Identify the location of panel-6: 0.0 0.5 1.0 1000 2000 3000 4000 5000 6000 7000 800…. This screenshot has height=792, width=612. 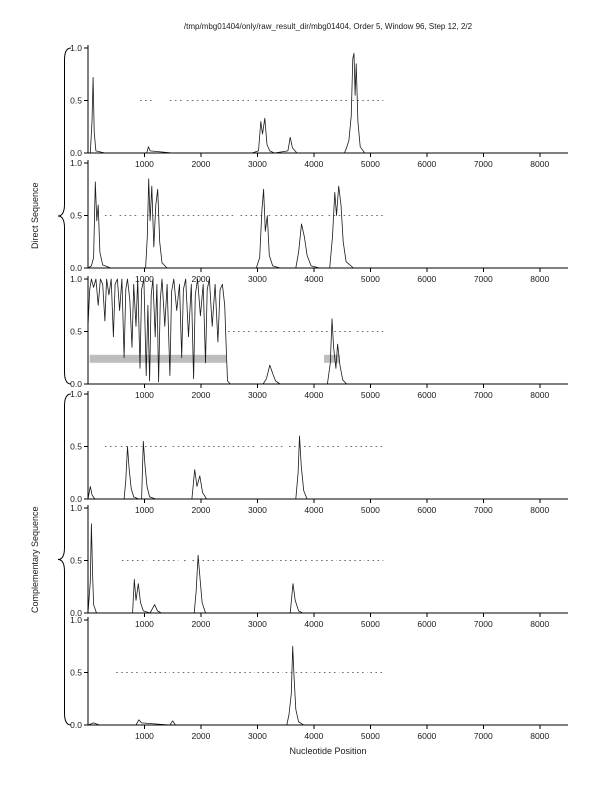
(319, 678).